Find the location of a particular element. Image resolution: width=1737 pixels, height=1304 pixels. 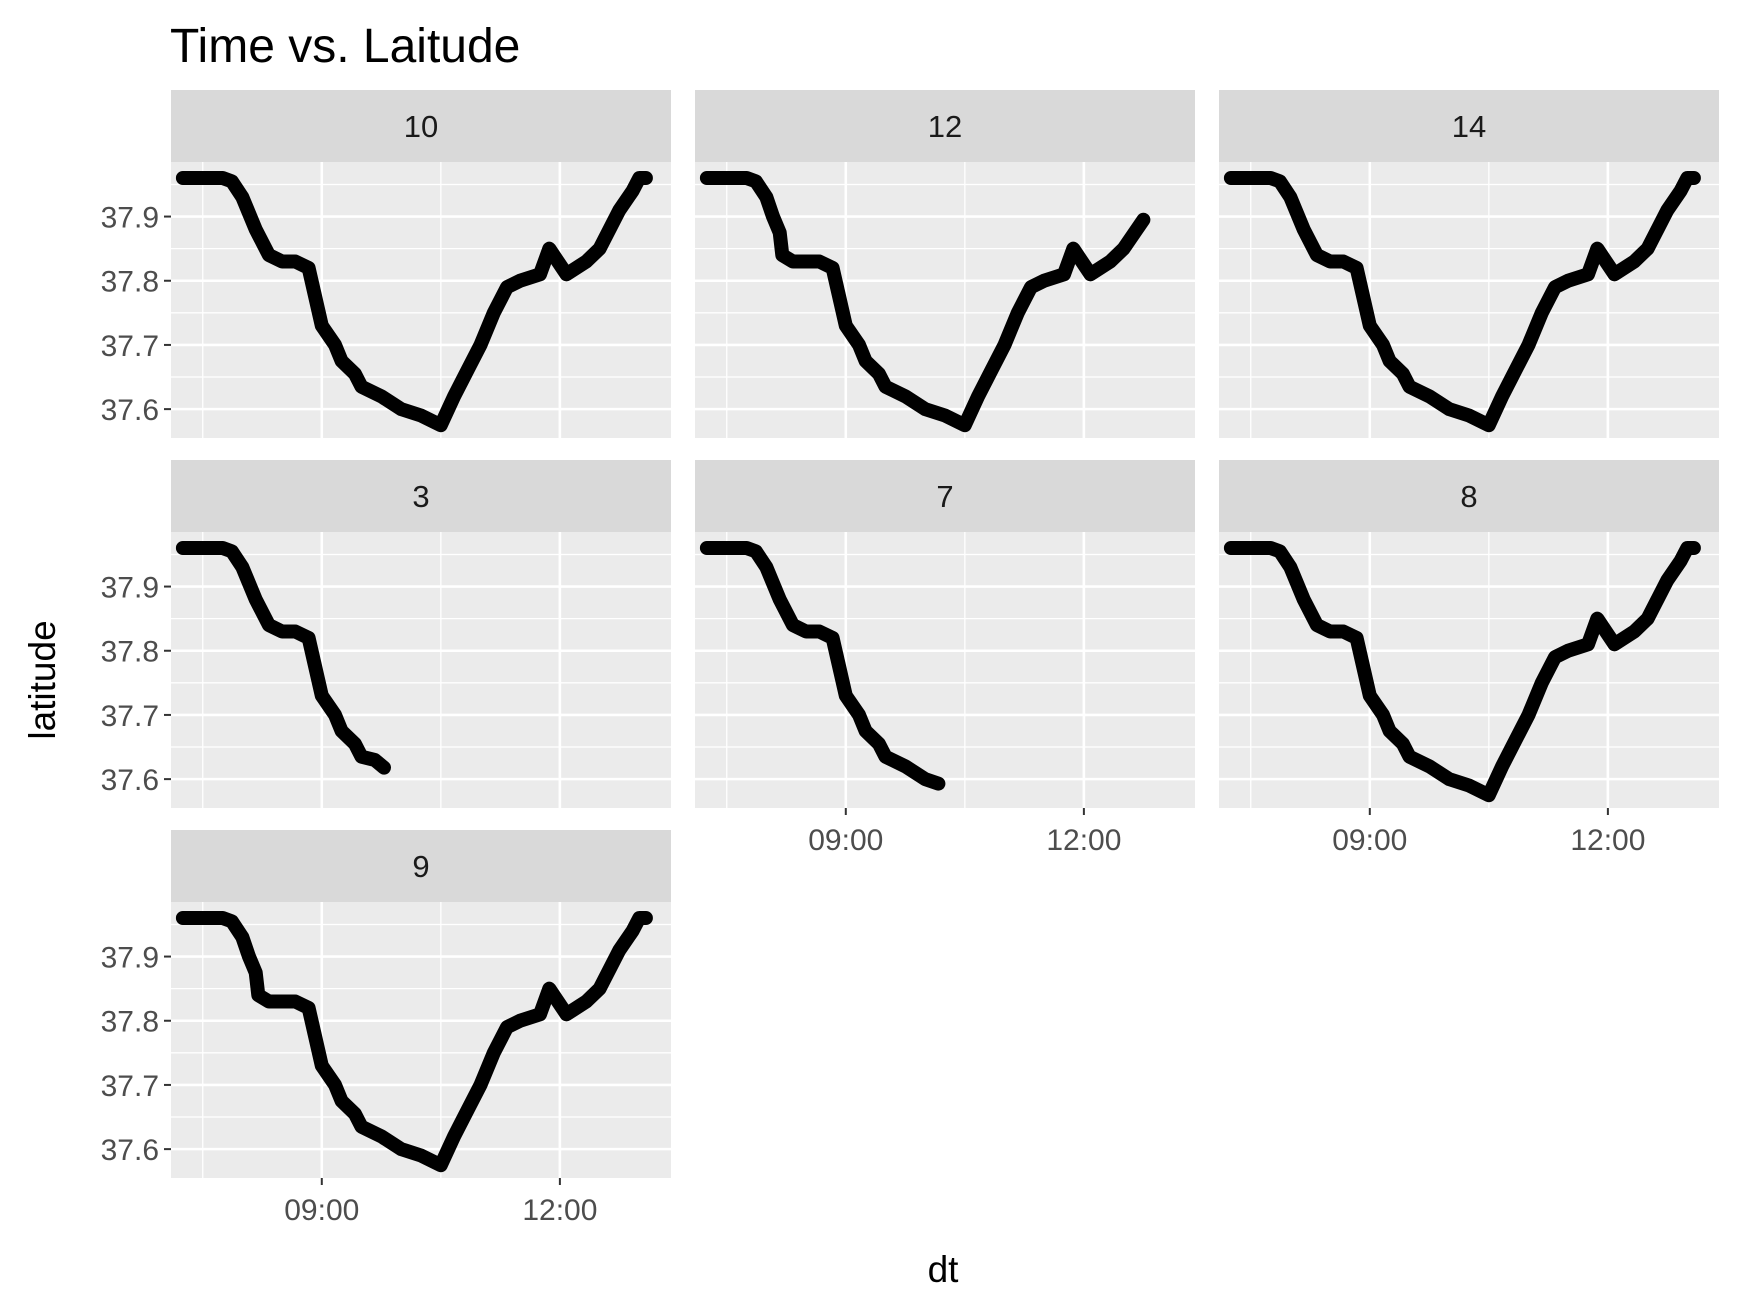

facet-panel-14: 14 is located at coordinates (1469, 264).